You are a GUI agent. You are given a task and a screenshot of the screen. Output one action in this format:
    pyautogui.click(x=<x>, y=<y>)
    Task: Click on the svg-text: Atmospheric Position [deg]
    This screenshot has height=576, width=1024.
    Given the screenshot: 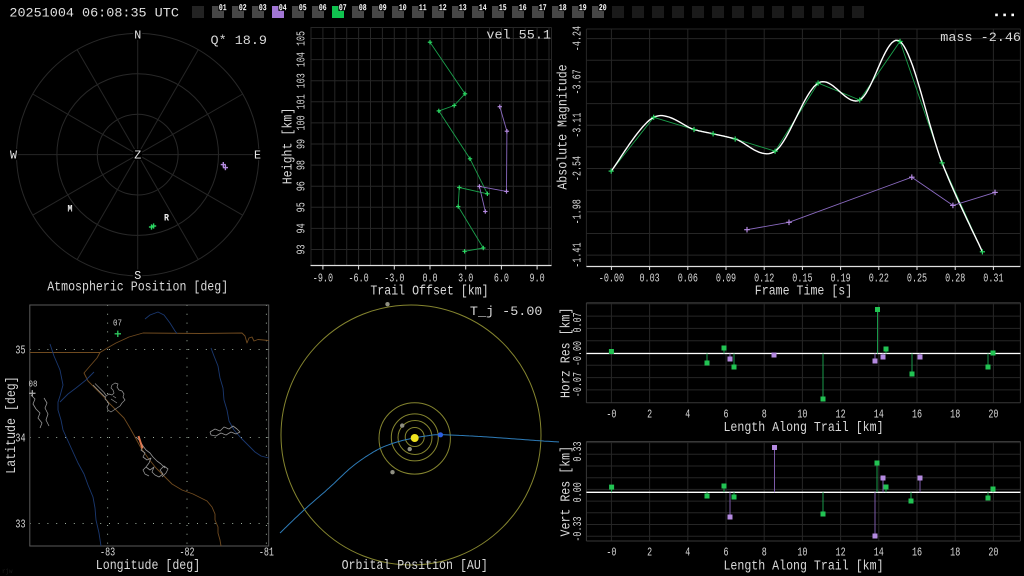 What is the action you would take?
    pyautogui.click(x=137, y=288)
    